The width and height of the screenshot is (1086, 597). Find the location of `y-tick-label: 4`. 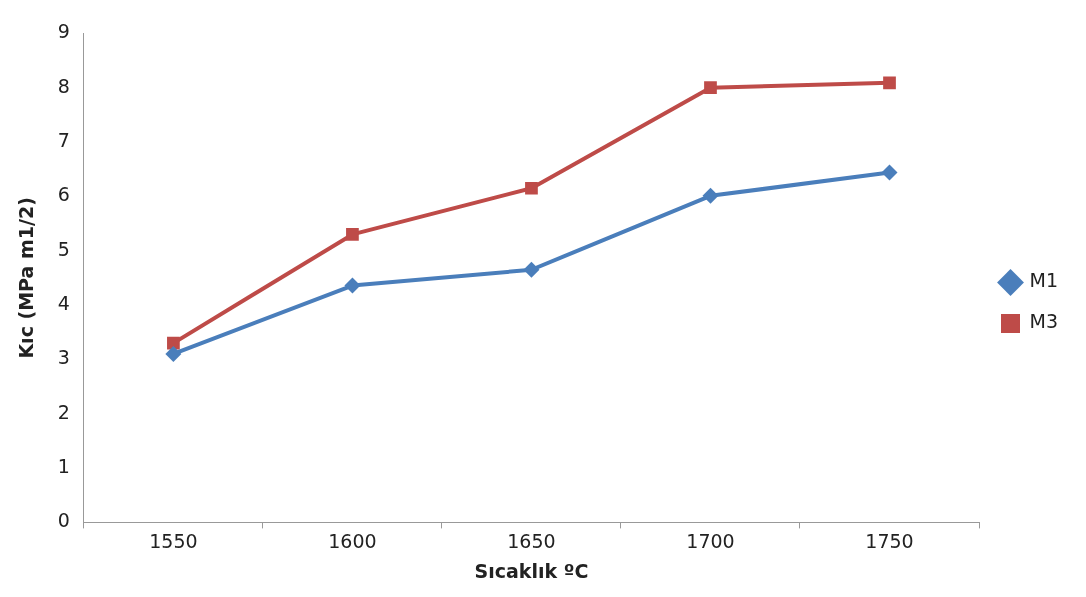

y-tick-label: 4 is located at coordinates (63, 303).